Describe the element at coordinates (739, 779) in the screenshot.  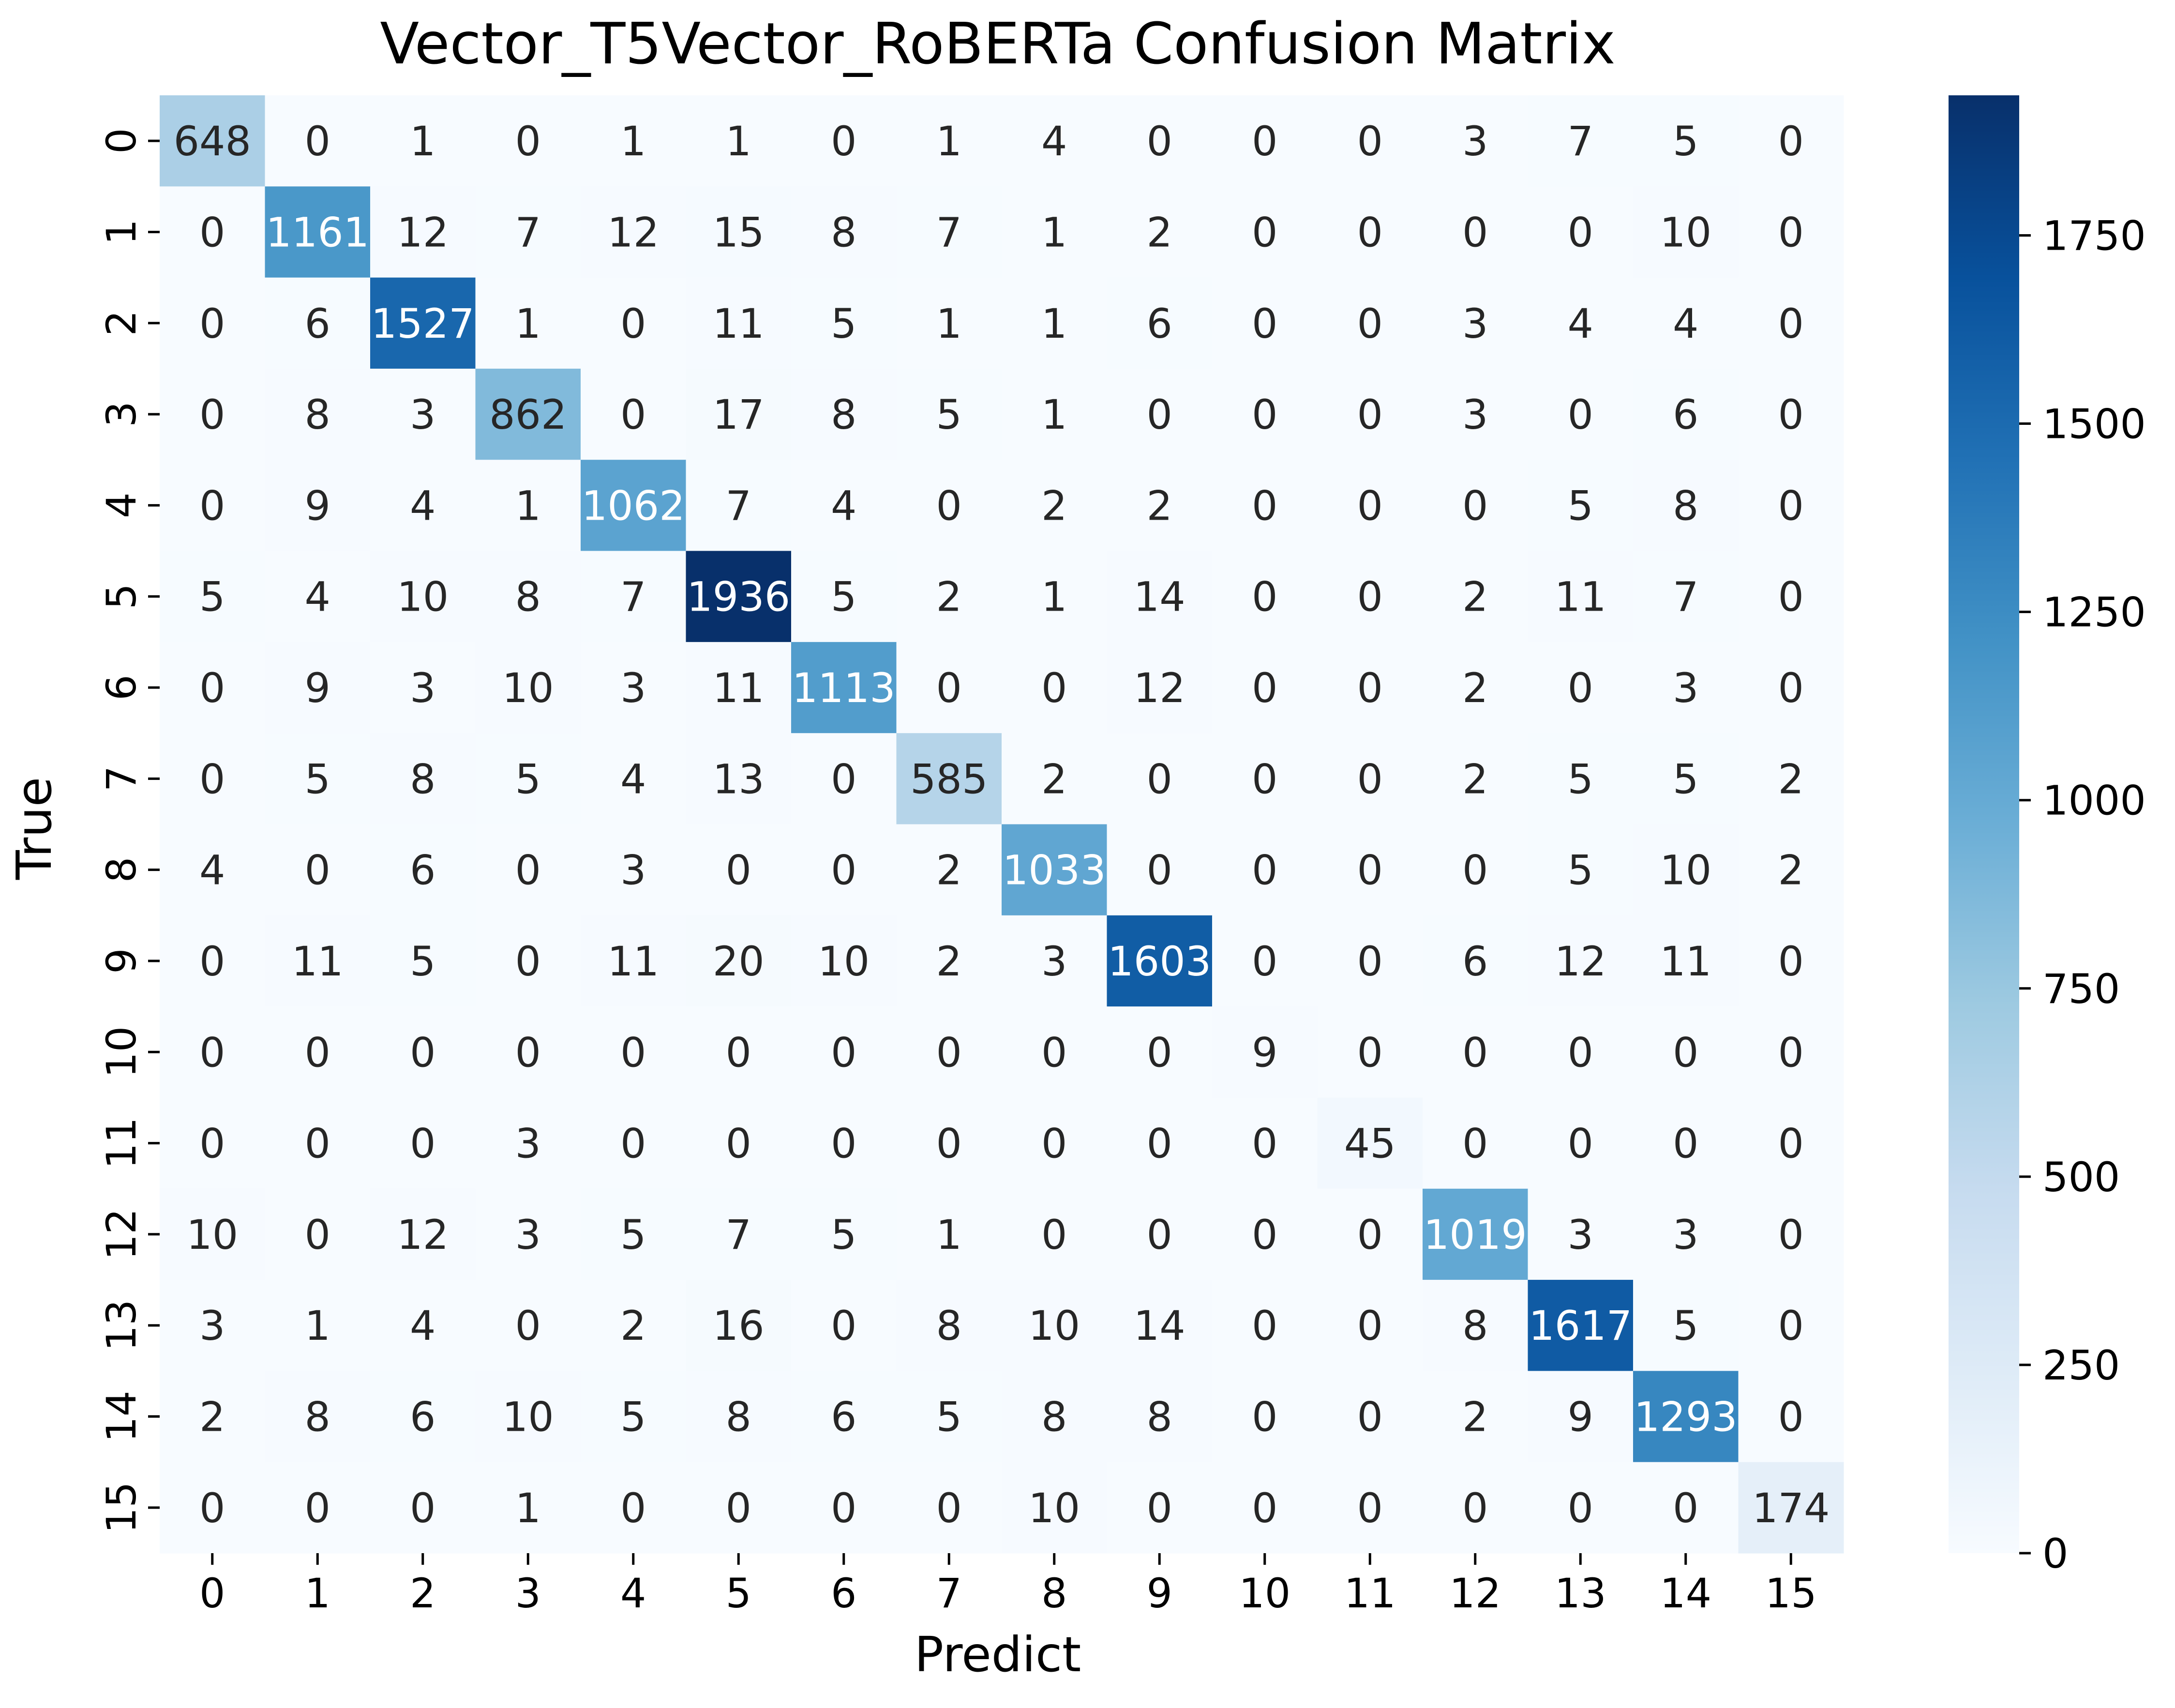
I see `cell-value: 13` at that location.